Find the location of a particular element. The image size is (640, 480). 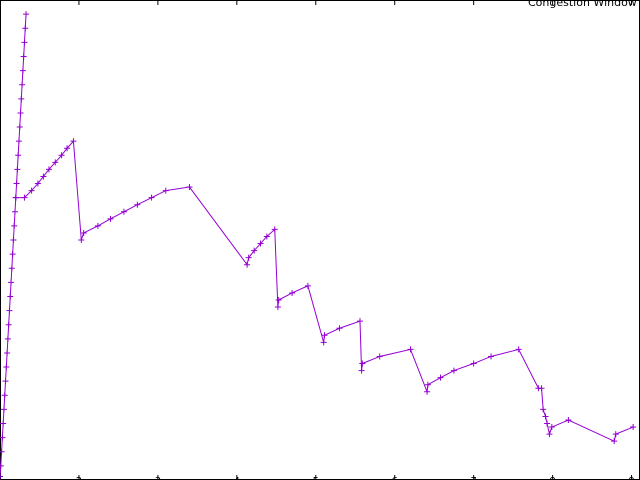

x-tick-label: 6 is located at coordinates (395, 478).